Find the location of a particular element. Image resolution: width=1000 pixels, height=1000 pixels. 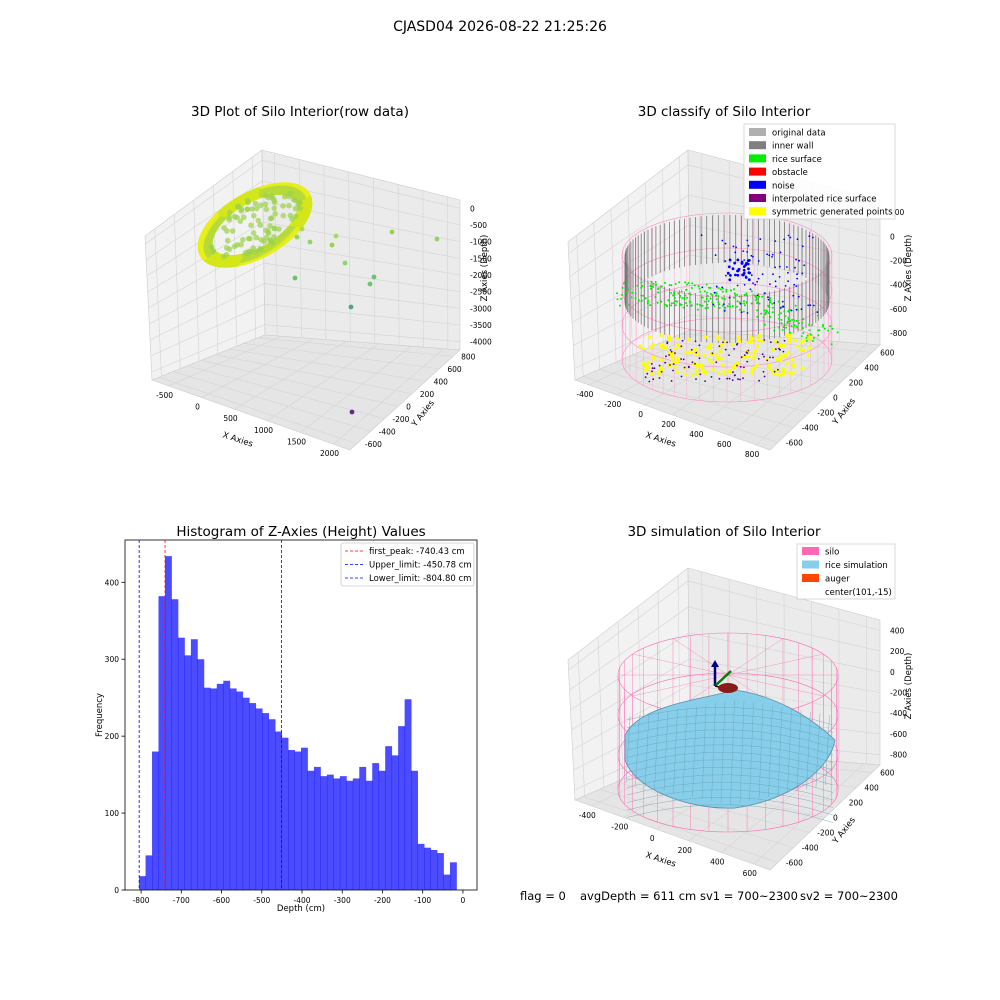

z-tick-label: -600 is located at coordinates (898, 734).